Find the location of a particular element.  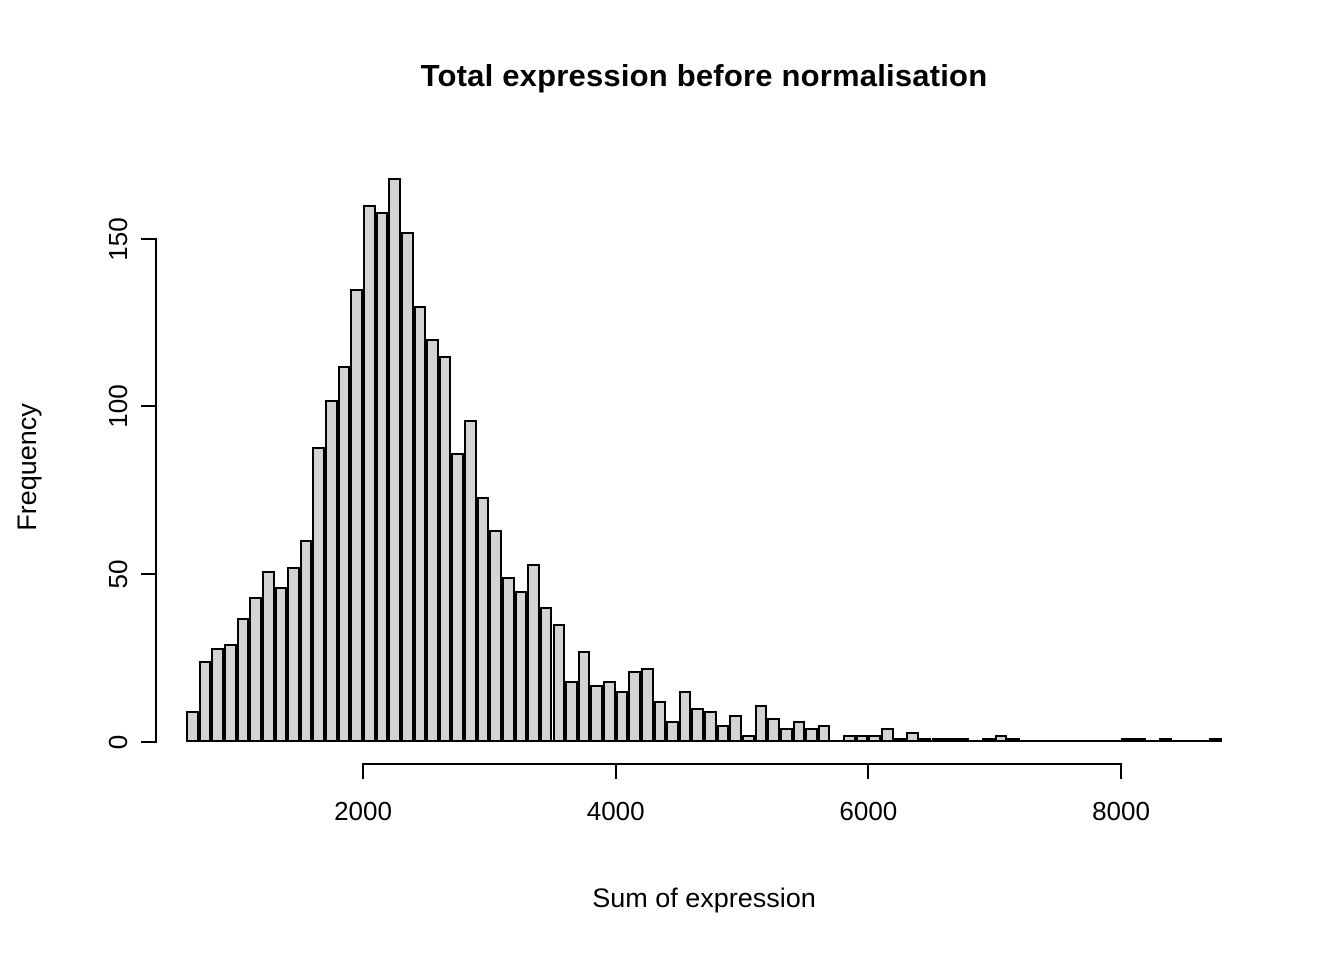

y-tick-label: 100 is located at coordinates (118, 406).